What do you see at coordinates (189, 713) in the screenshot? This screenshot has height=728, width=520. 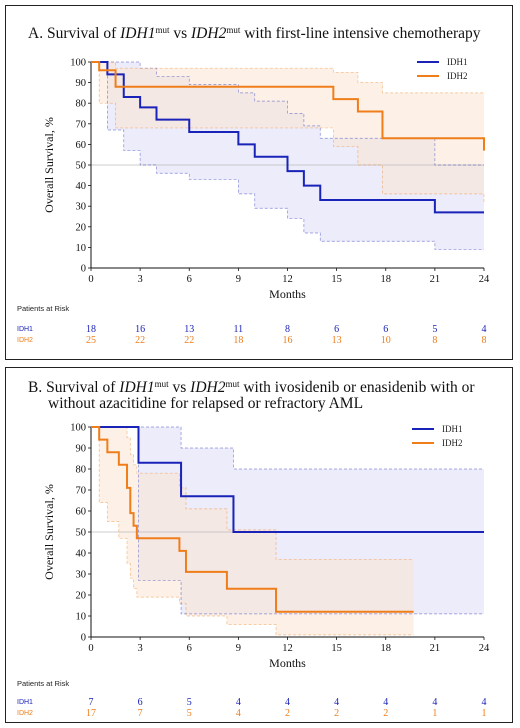 I see `risk-count-idh2: 5` at bounding box center [189, 713].